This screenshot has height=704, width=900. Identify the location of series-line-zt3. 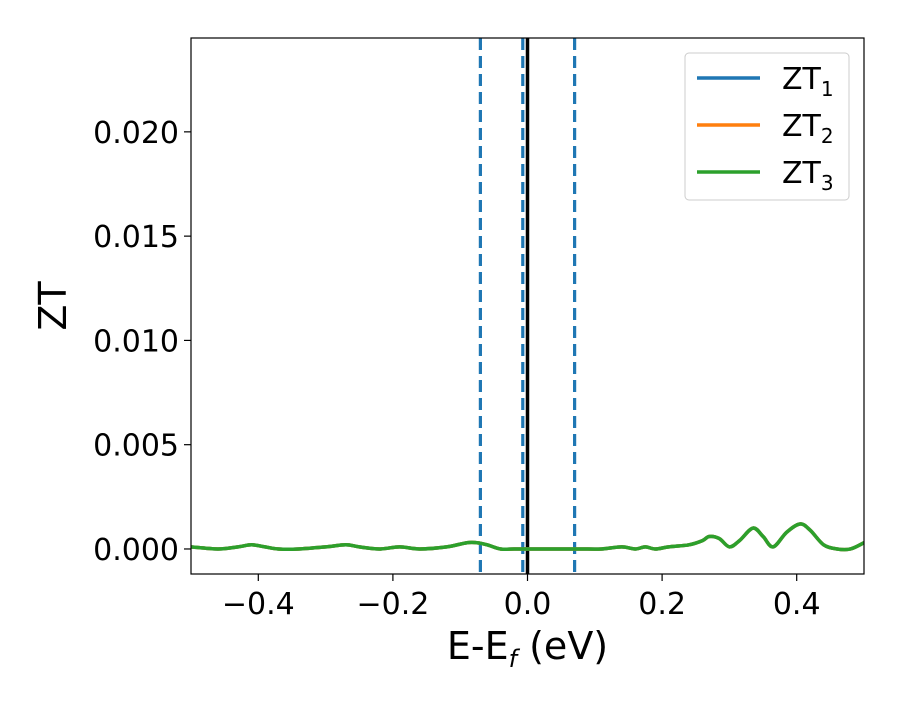
(527, 537).